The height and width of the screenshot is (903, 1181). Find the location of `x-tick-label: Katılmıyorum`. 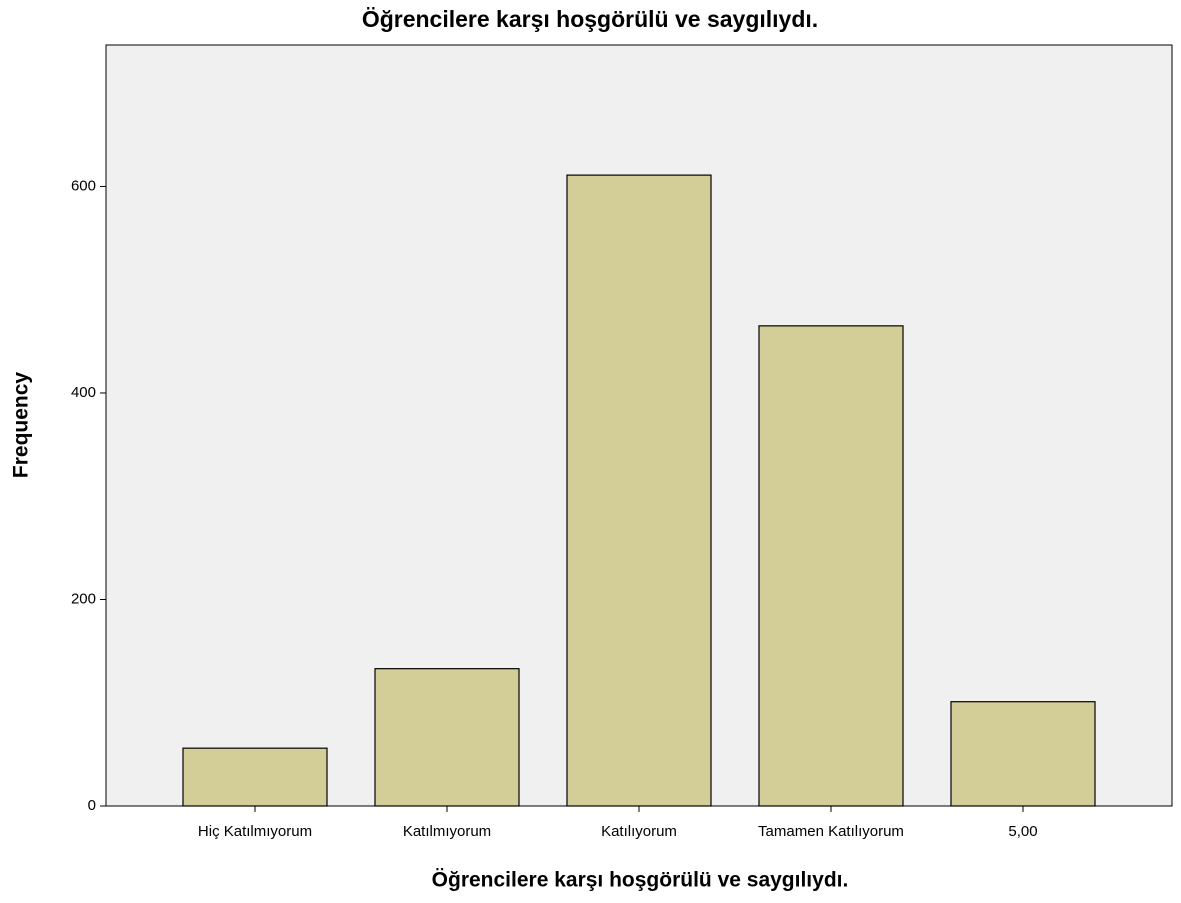

x-tick-label: Katılmıyorum is located at coordinates (447, 831).